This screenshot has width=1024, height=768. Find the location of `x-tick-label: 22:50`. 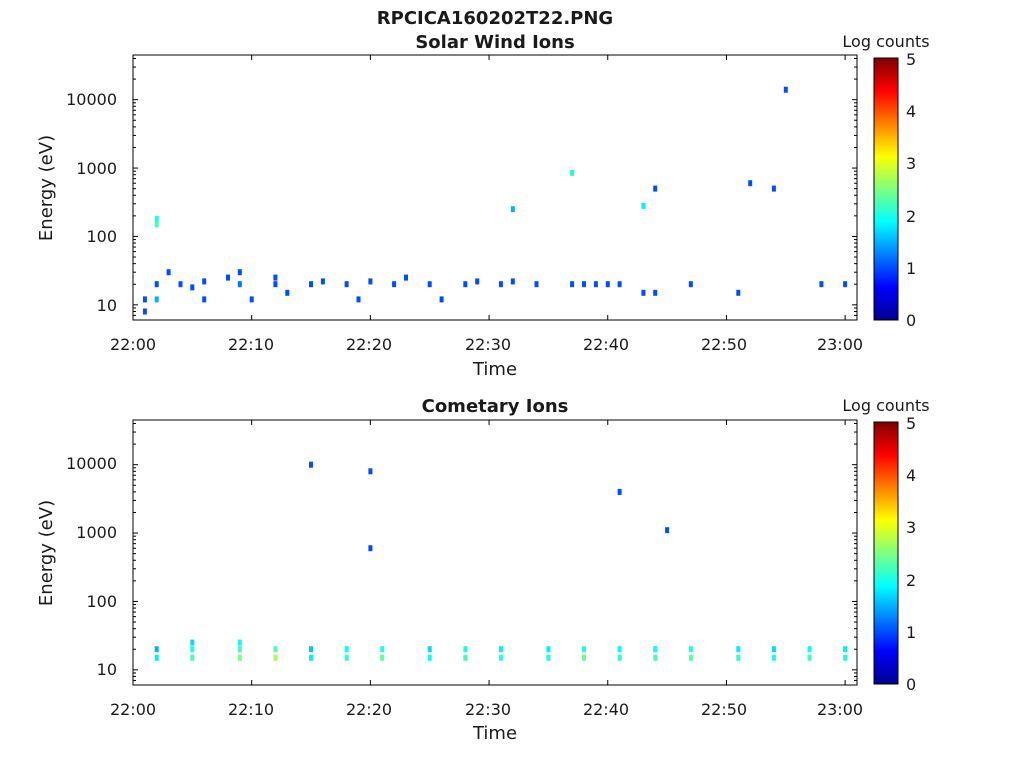

x-tick-label: 22:50 is located at coordinates (724, 709).